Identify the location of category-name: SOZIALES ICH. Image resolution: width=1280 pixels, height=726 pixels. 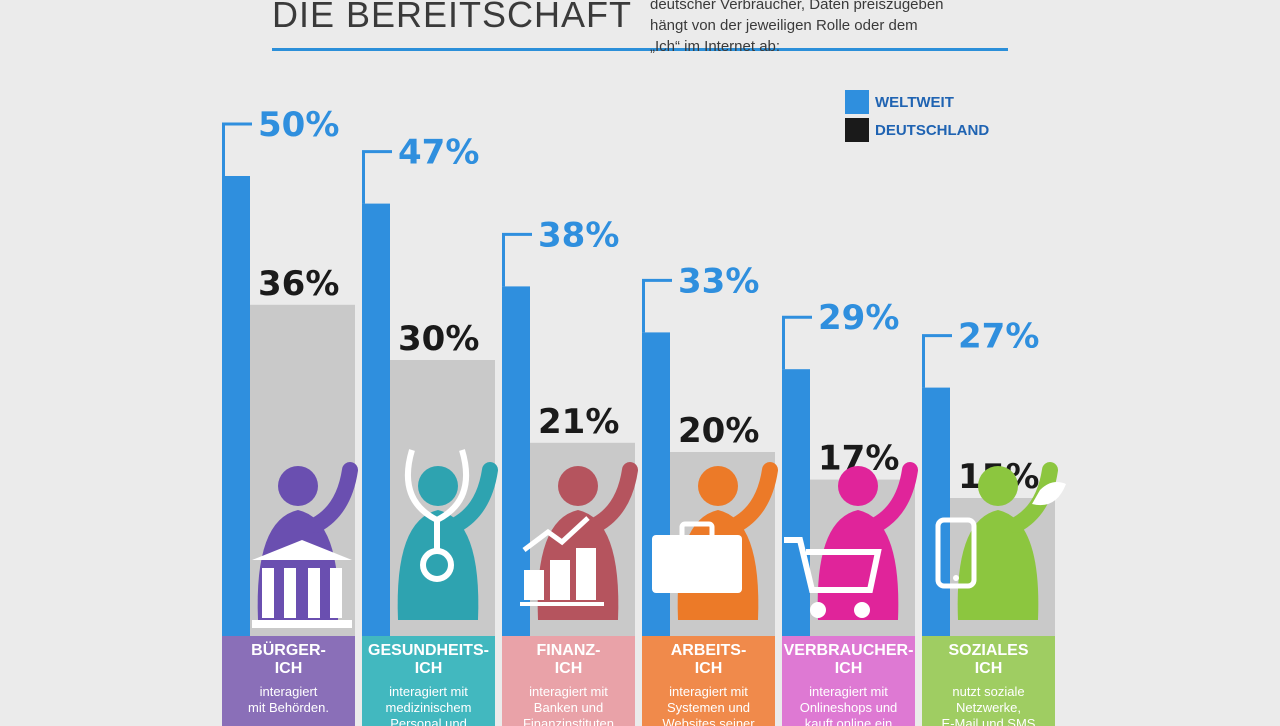
(988, 659).